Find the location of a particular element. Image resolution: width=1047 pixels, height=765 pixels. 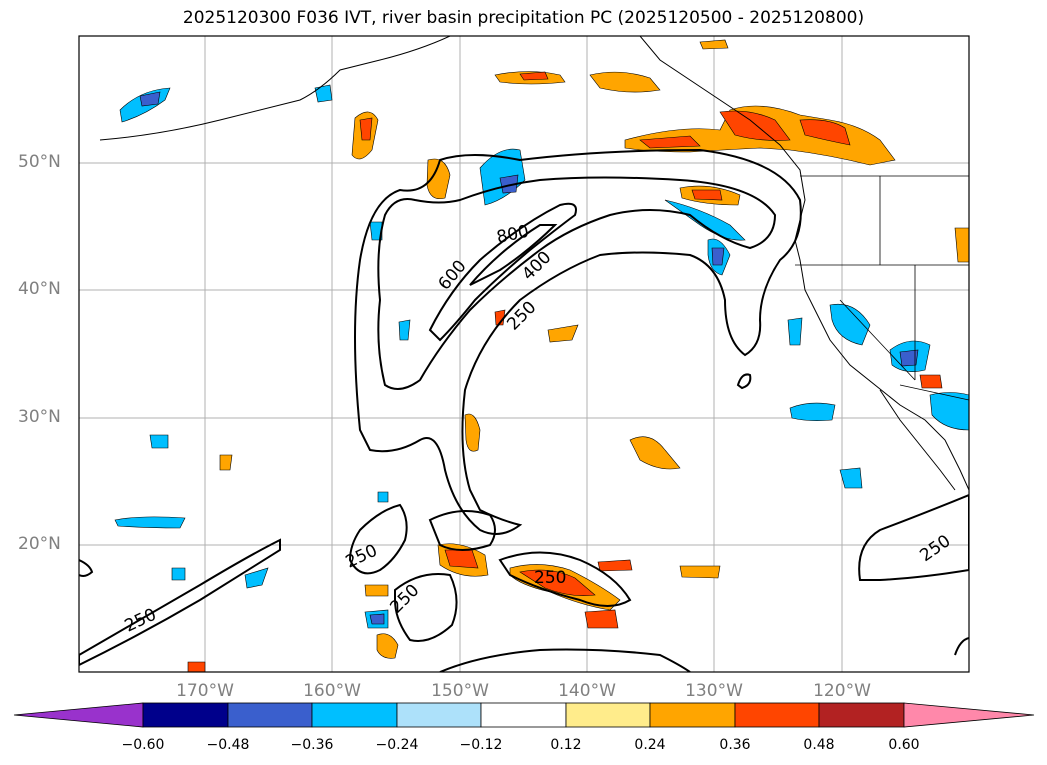

lon-label: 170°W is located at coordinates (205, 691).